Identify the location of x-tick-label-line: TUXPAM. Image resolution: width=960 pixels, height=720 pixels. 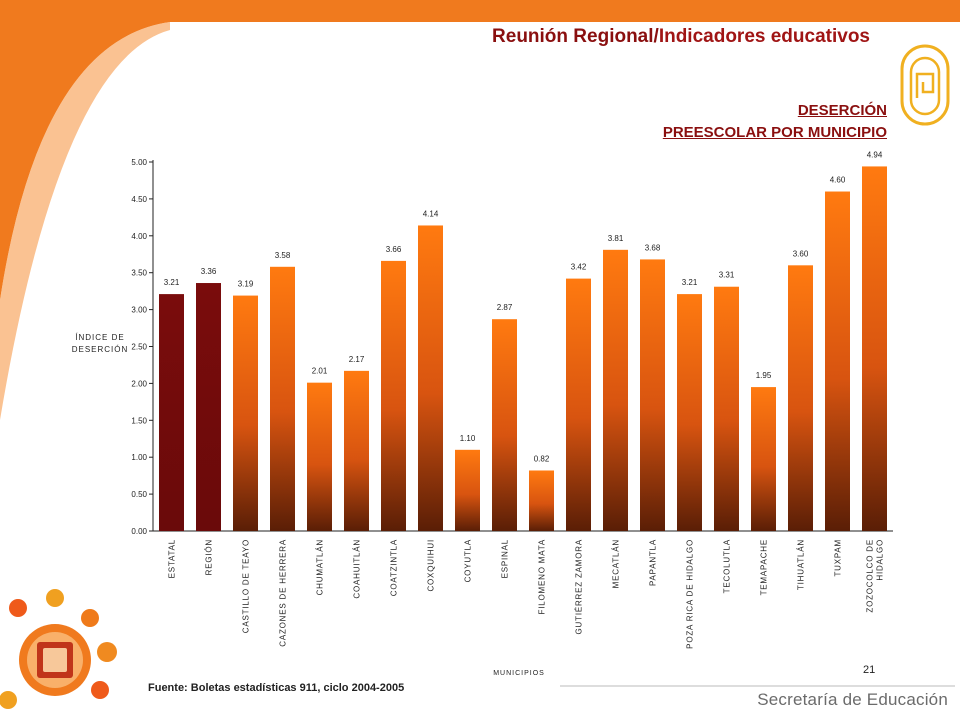
(838, 558).